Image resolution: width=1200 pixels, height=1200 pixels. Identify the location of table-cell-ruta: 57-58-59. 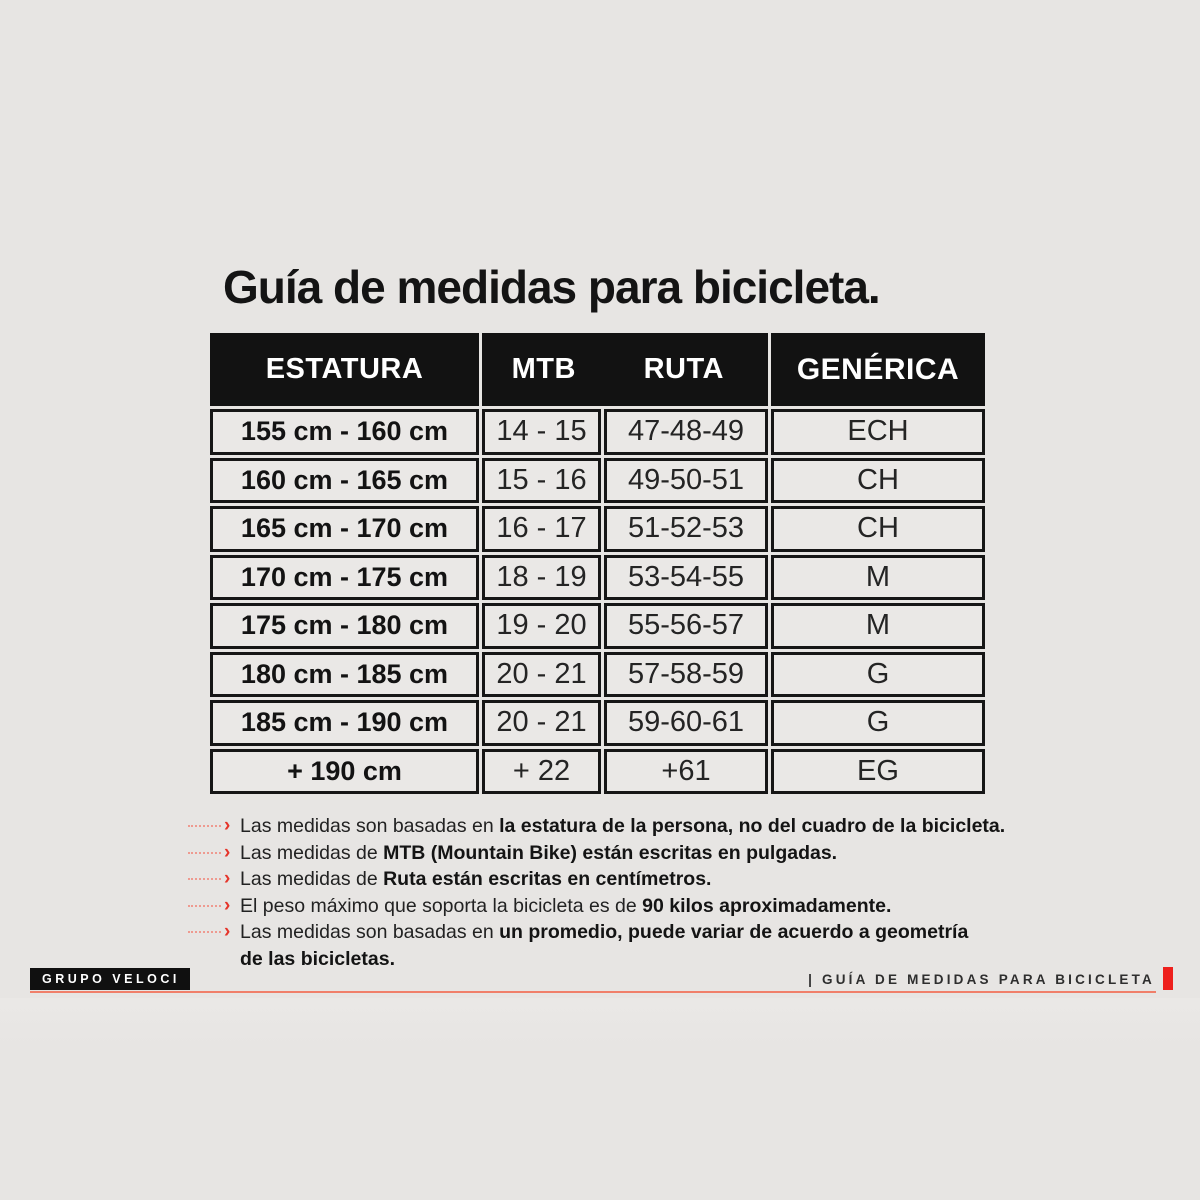
(686, 674).